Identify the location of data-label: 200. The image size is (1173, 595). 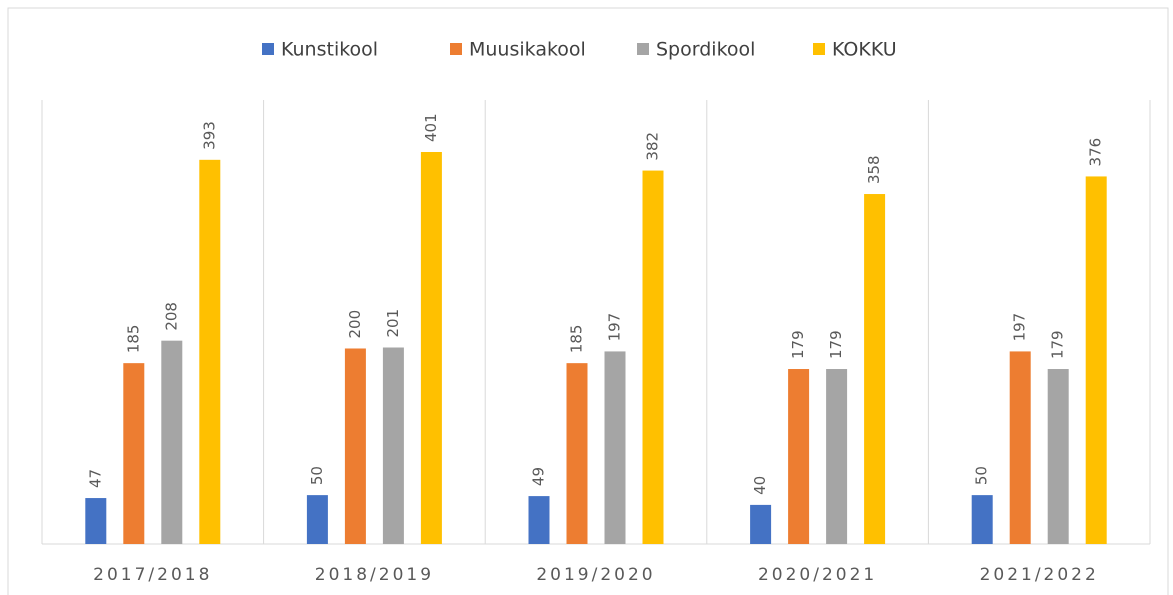
(355, 324).